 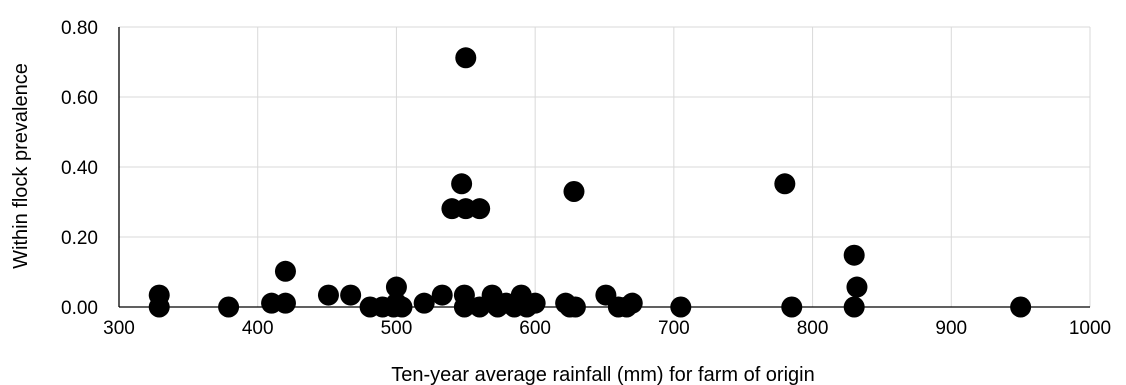 I want to click on y-tick-label: 0.40, so click(x=79, y=168).